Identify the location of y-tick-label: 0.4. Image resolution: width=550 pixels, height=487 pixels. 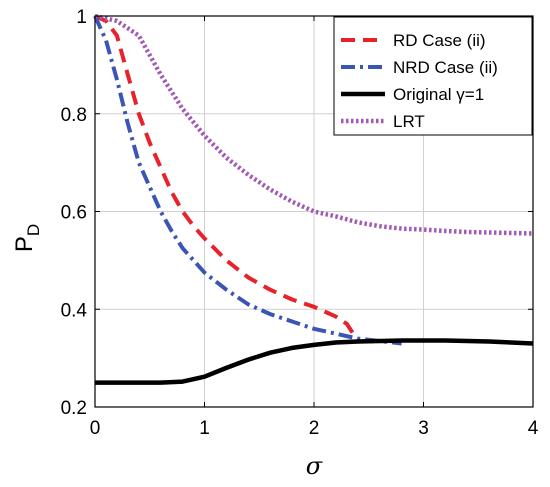
(74, 310).